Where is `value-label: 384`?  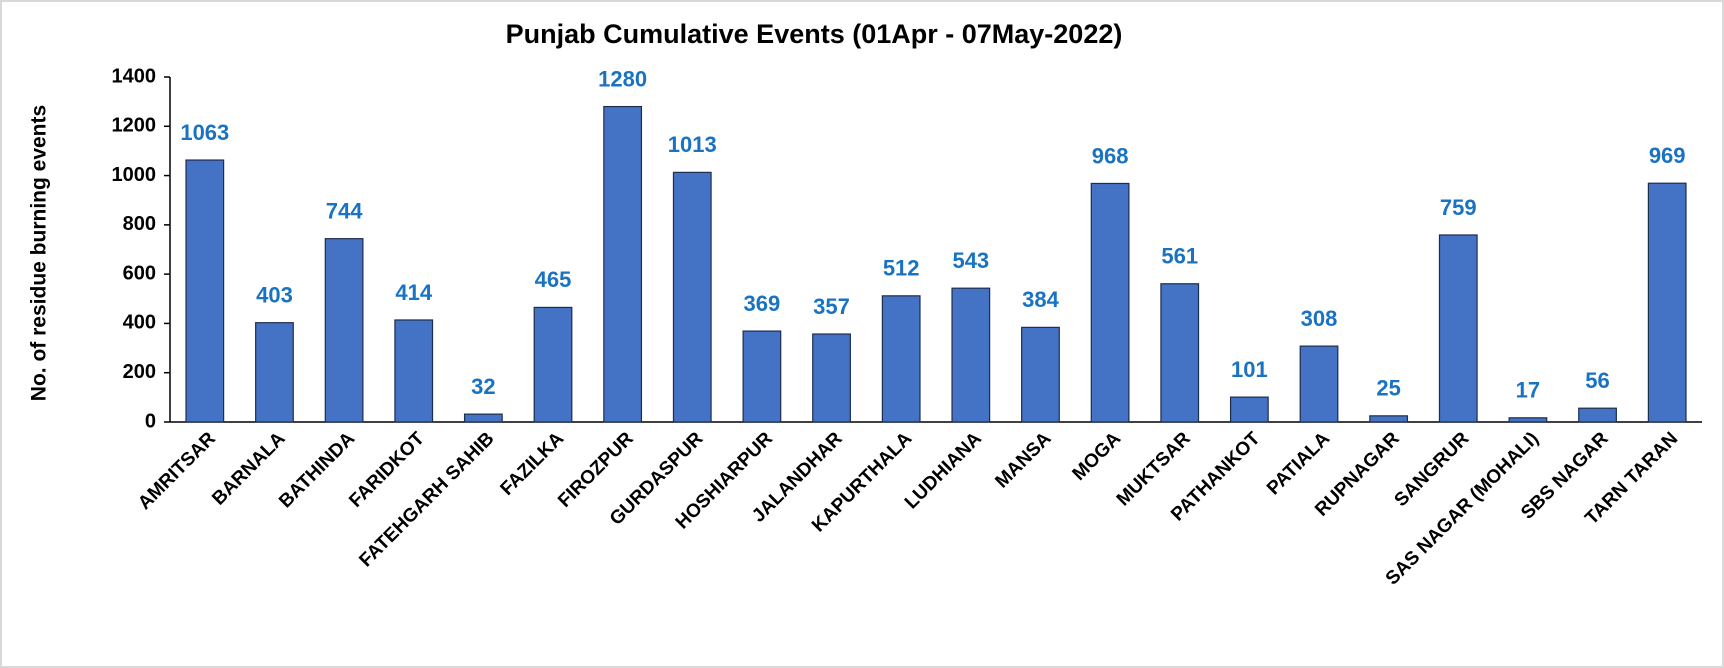 value-label: 384 is located at coordinates (1040, 299).